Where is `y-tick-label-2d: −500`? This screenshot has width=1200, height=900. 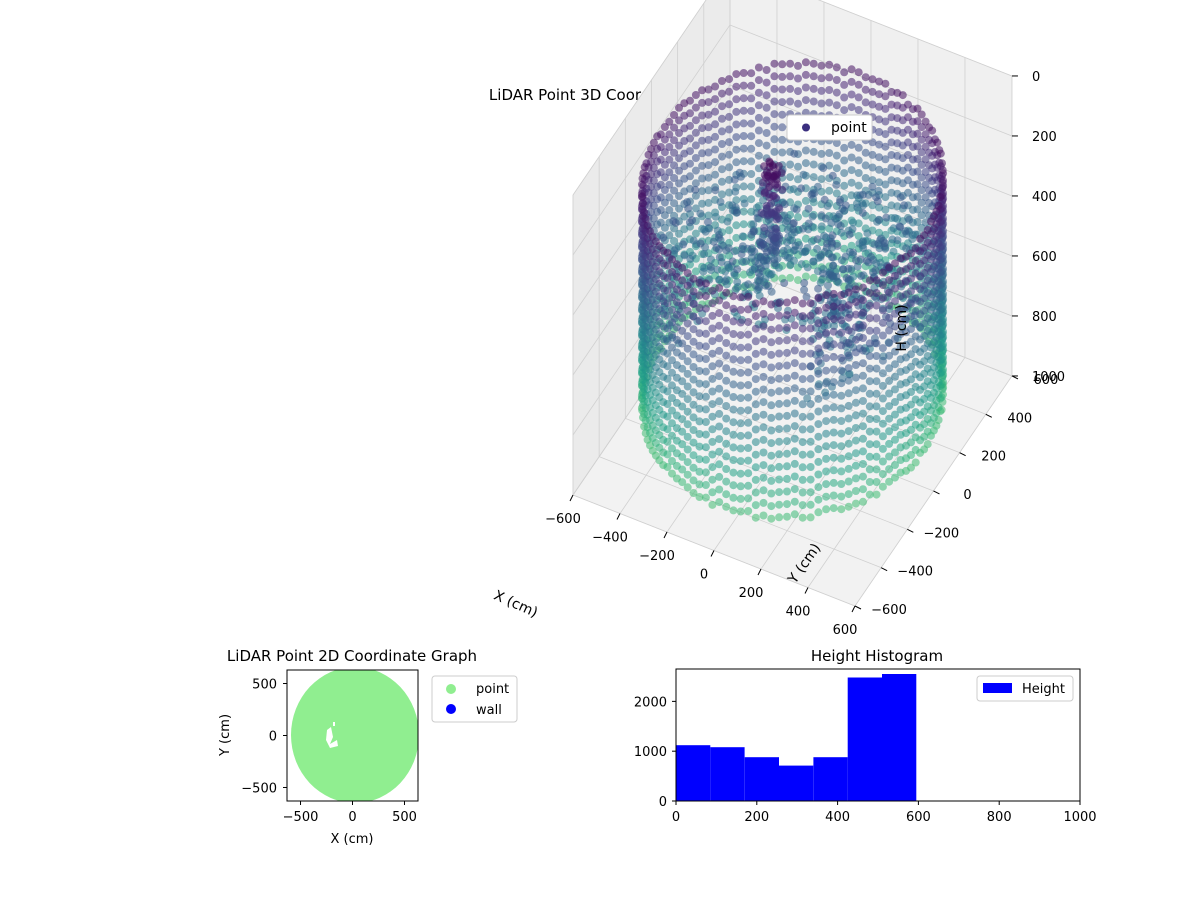
y-tick-label-2d: −500 is located at coordinates (259, 788).